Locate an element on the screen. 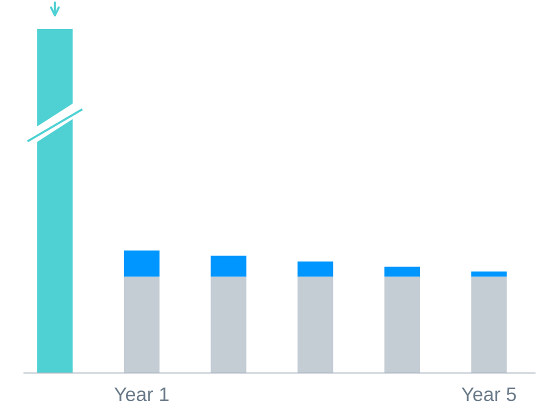 The image size is (538, 411). x-tick-label: Year 5 is located at coordinates (489, 395).